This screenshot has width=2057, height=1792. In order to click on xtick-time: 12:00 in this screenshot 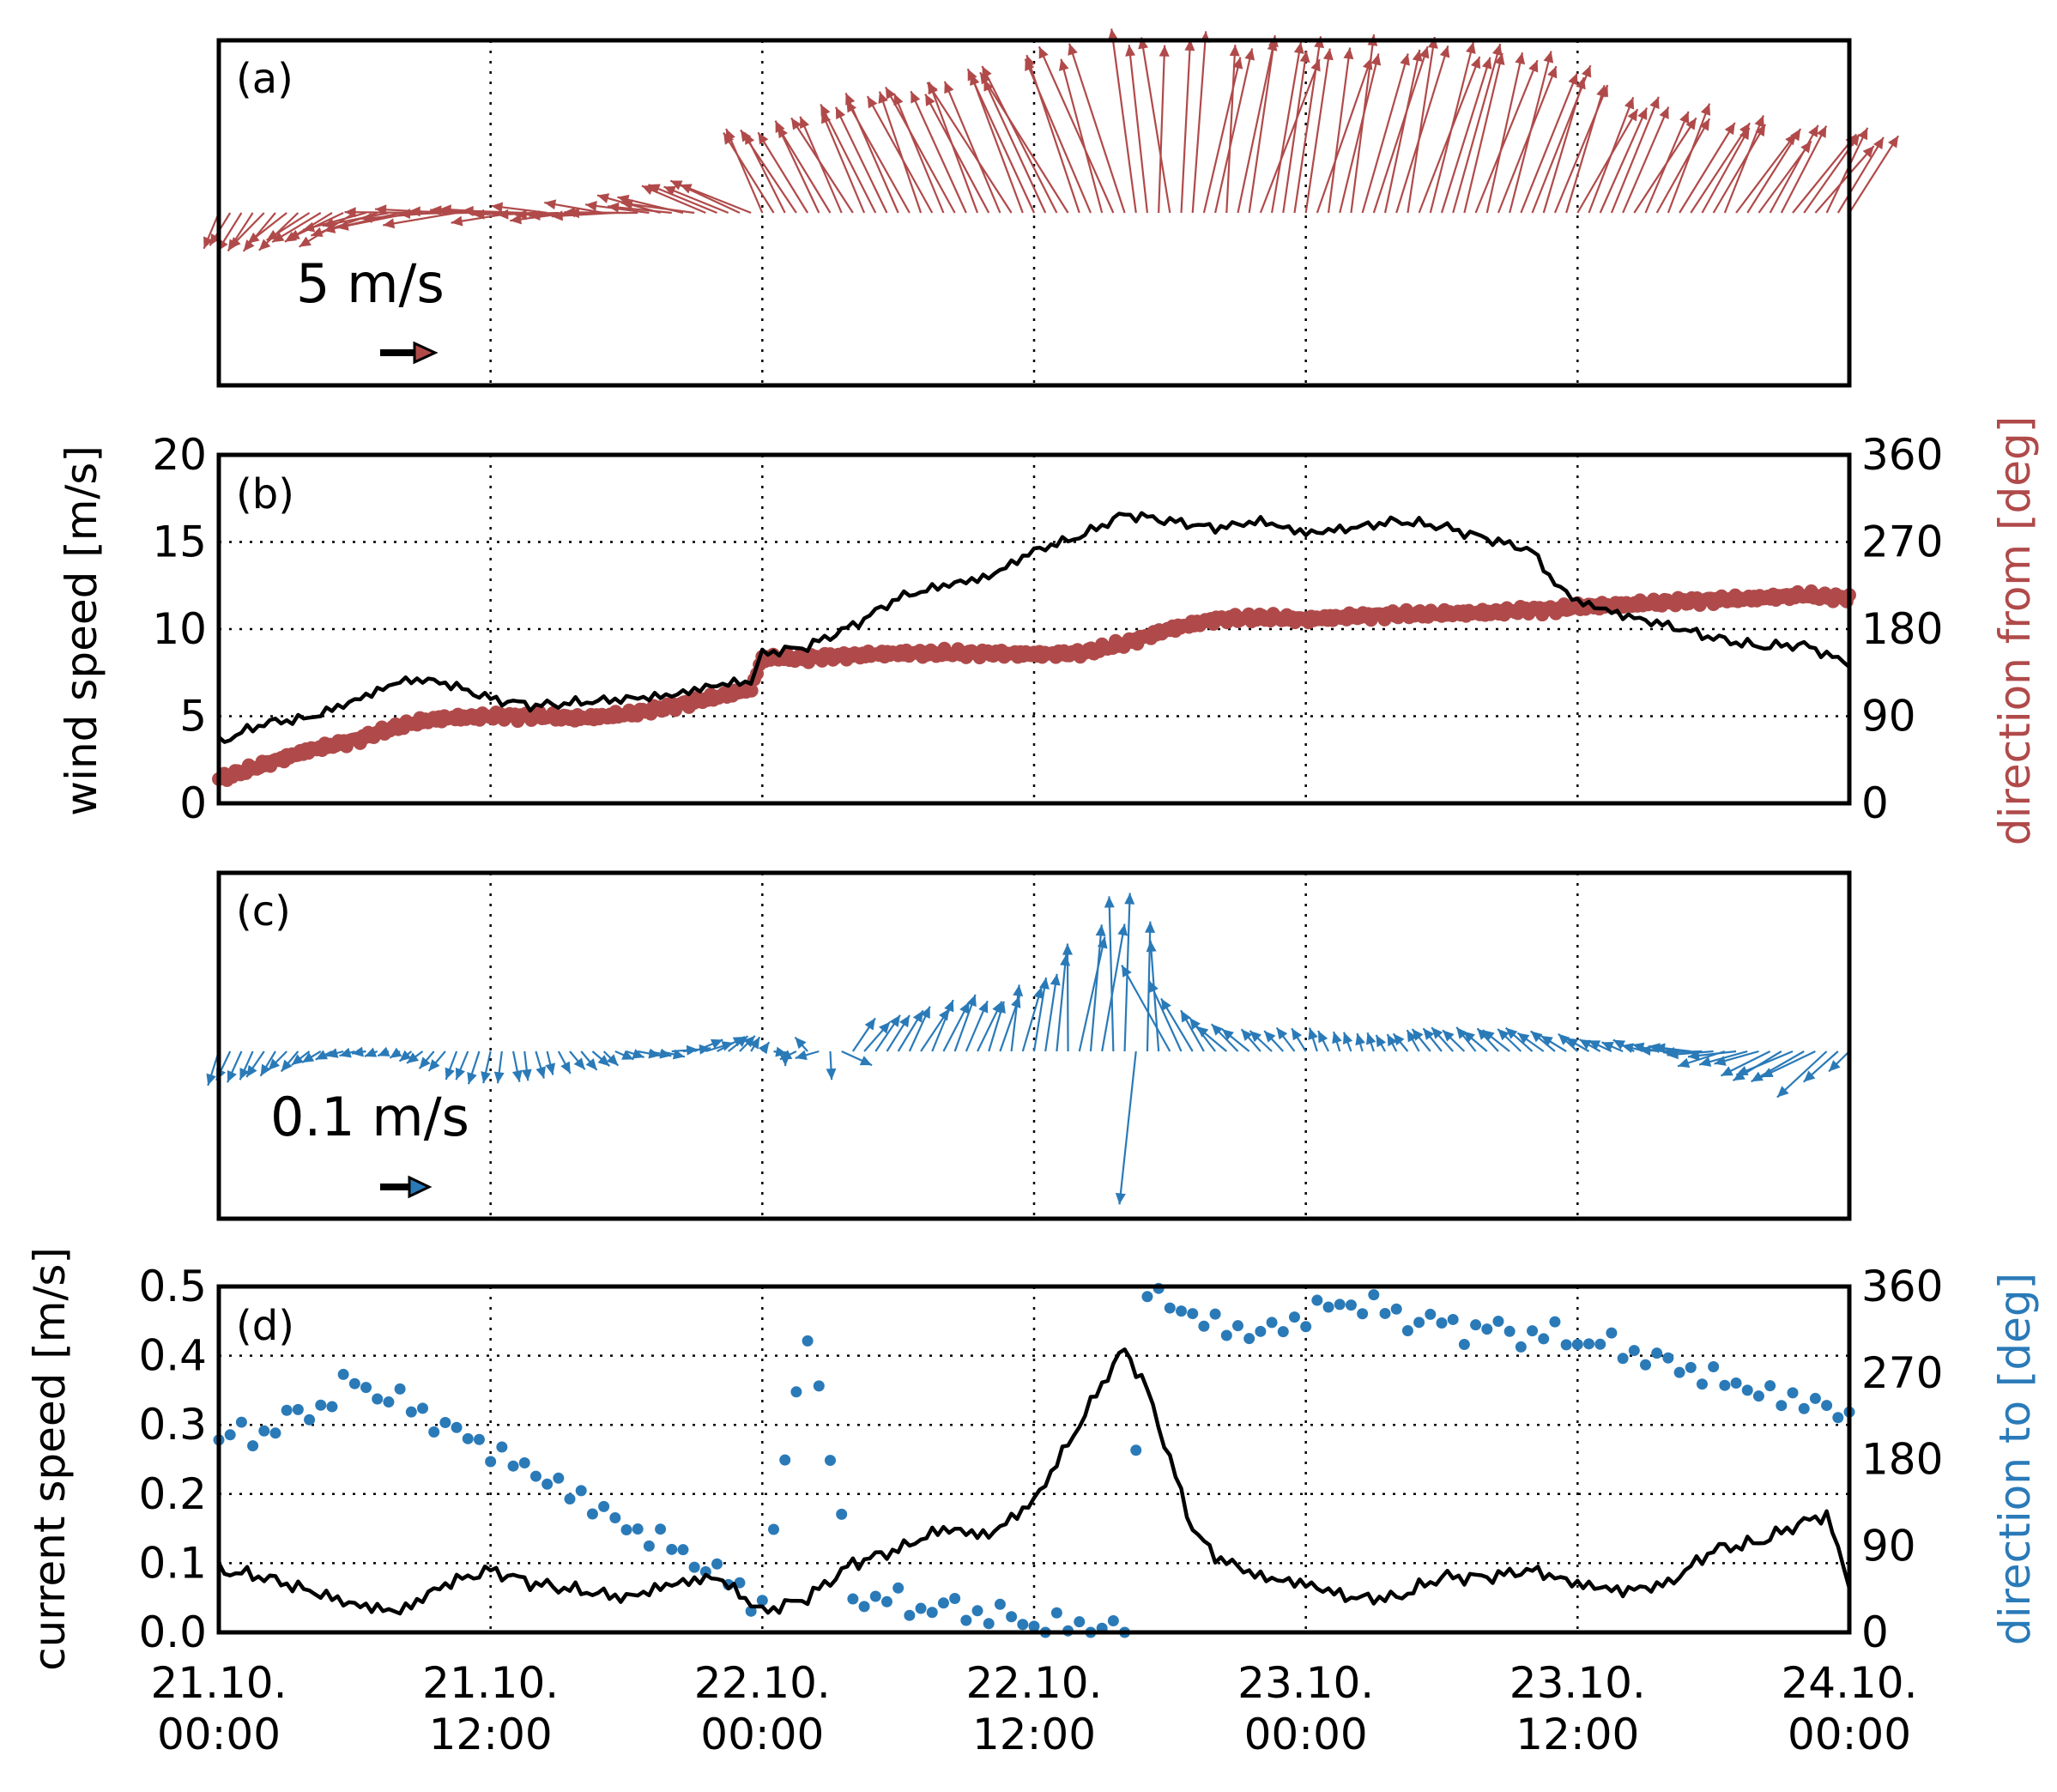, I will do `click(491, 1734)`.